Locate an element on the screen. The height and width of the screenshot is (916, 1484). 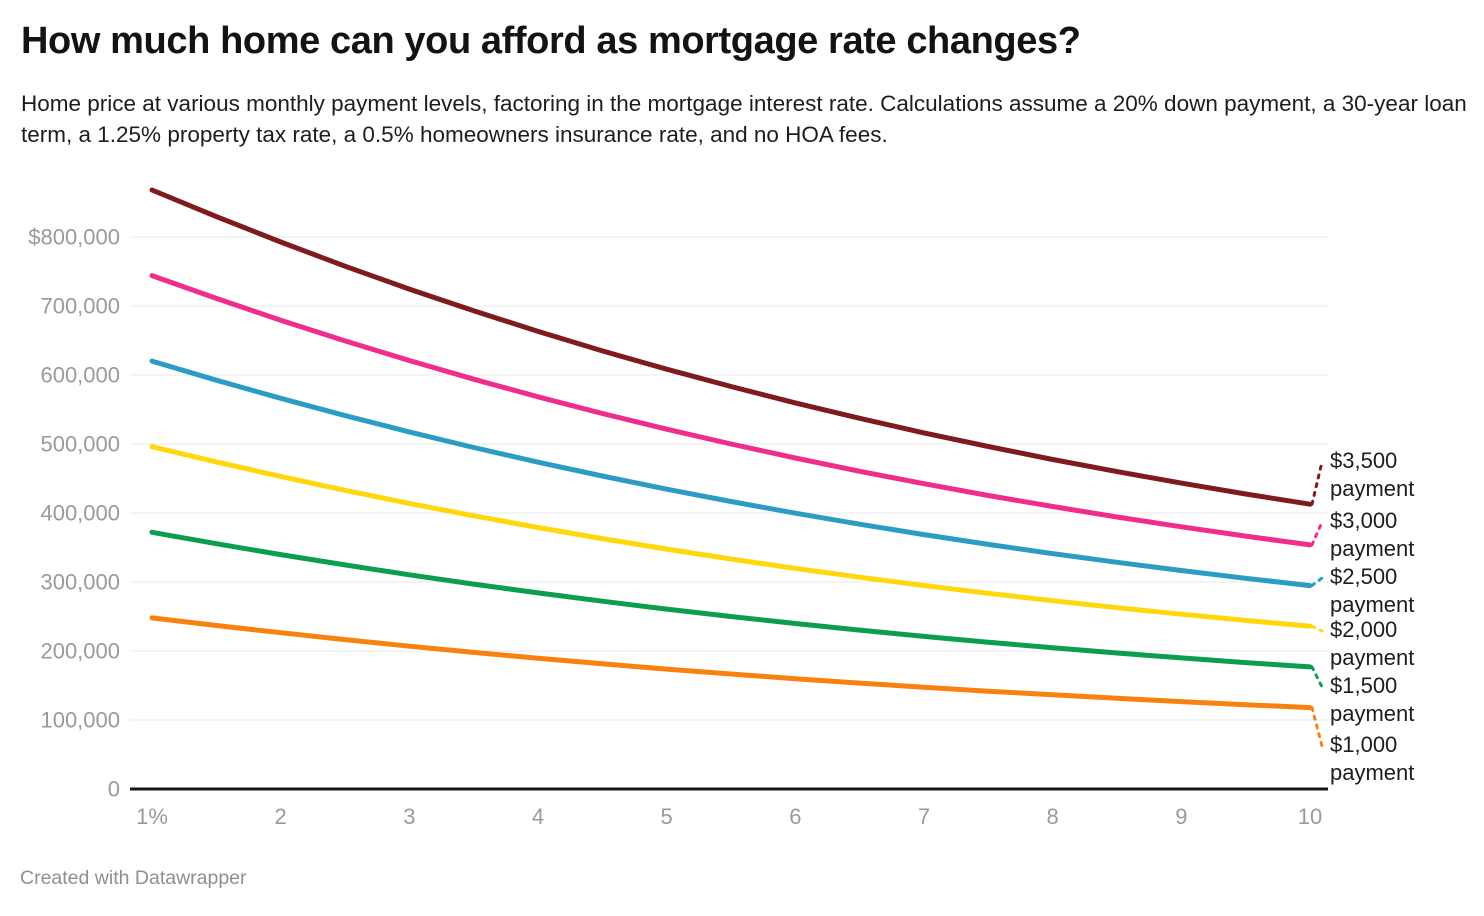
attribution-text: Created with Datawrapper is located at coordinates (133, 878).